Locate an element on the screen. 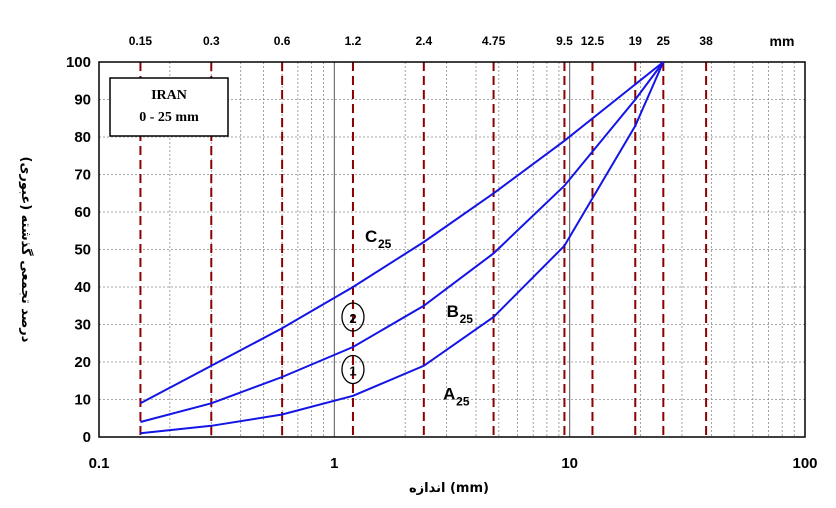 The height and width of the screenshot is (508, 836). curve-label-b: B is located at coordinates (453, 311).